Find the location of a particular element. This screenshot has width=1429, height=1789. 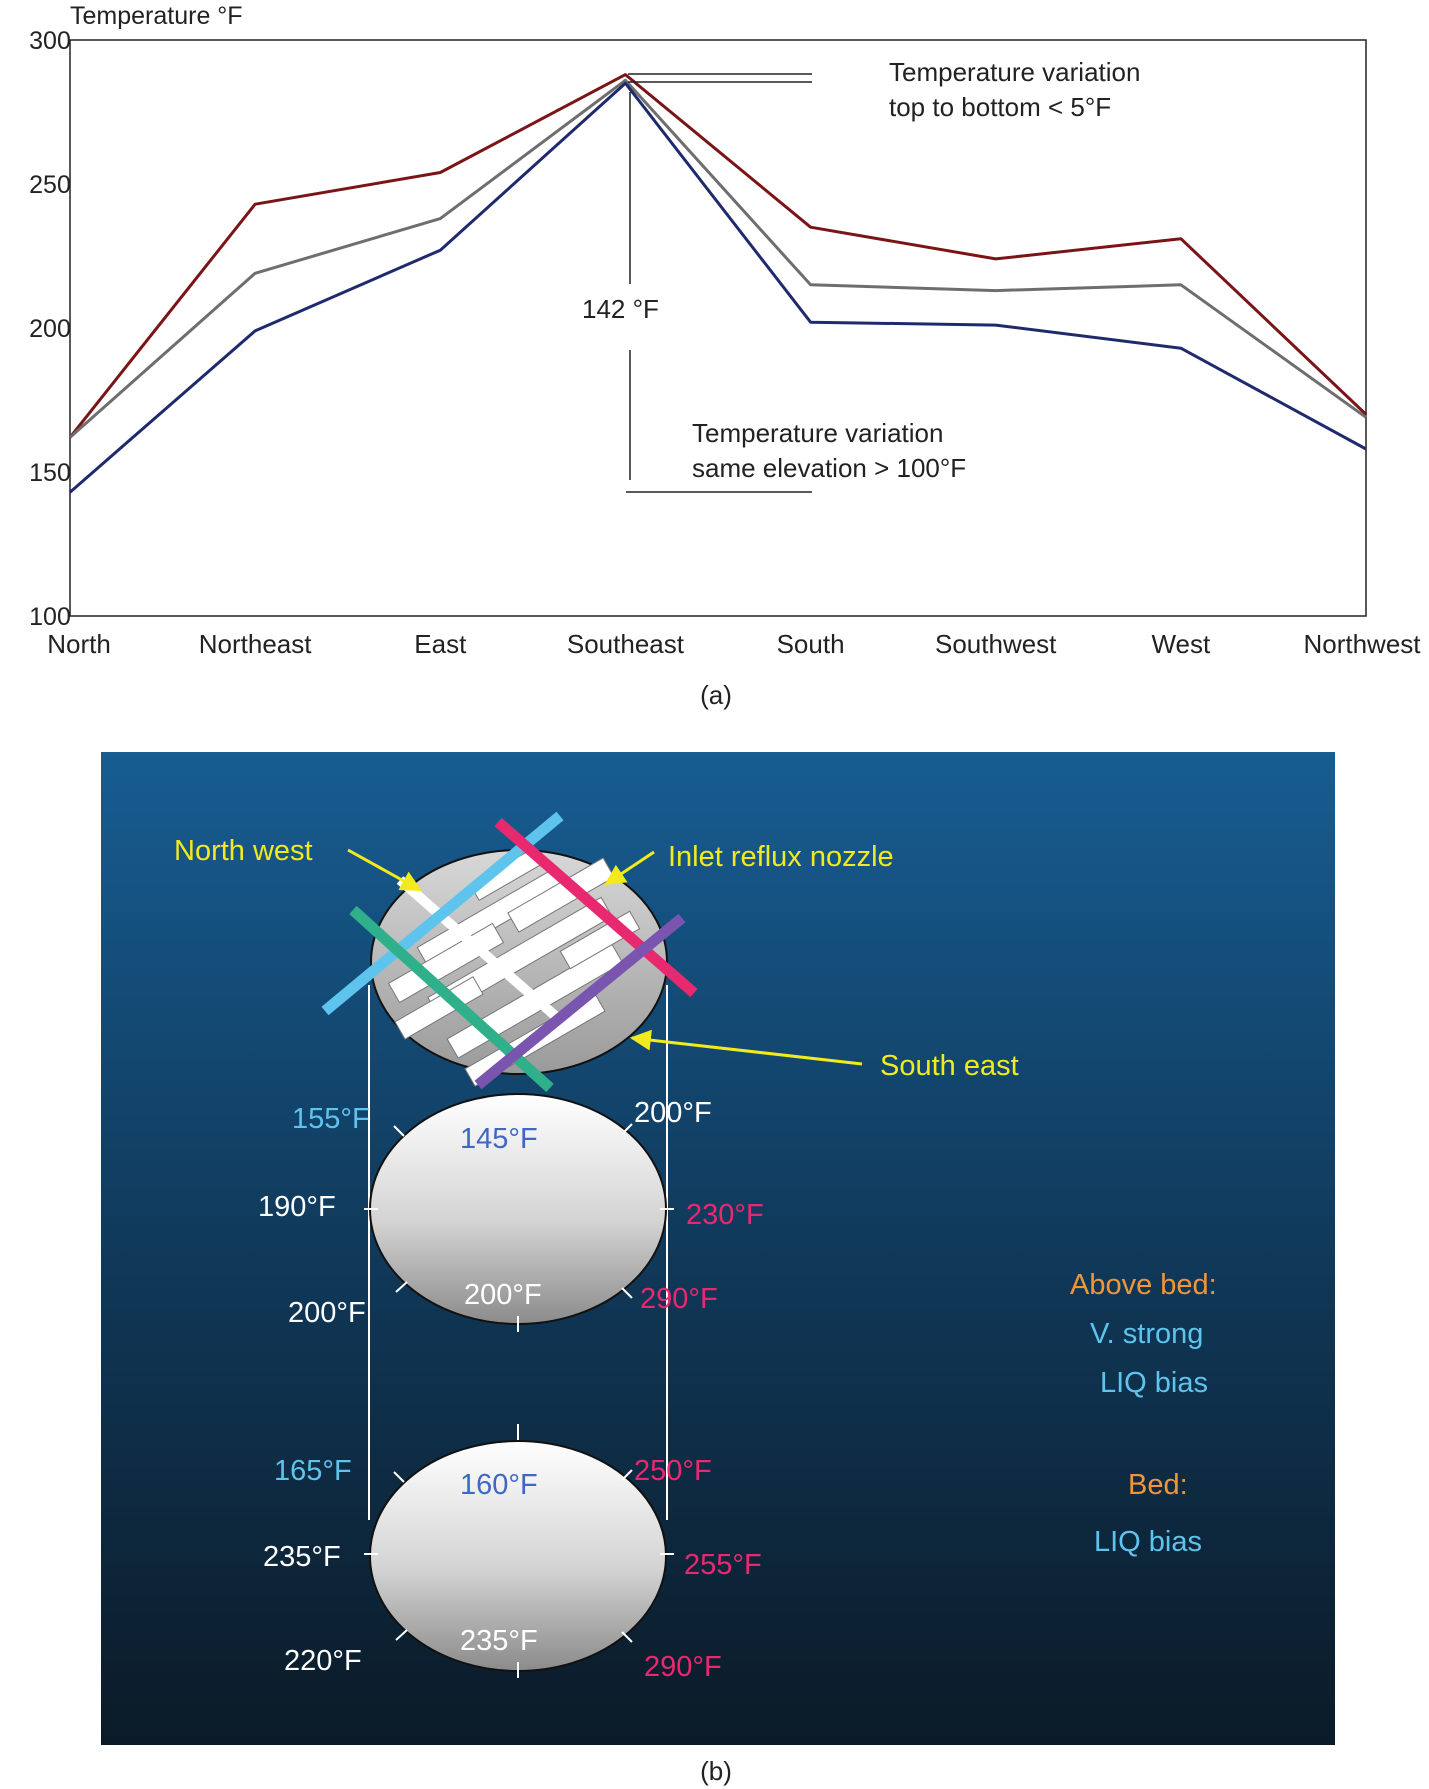

annotation-top-text-1: Temperature variation is located at coordinates (1014, 72).